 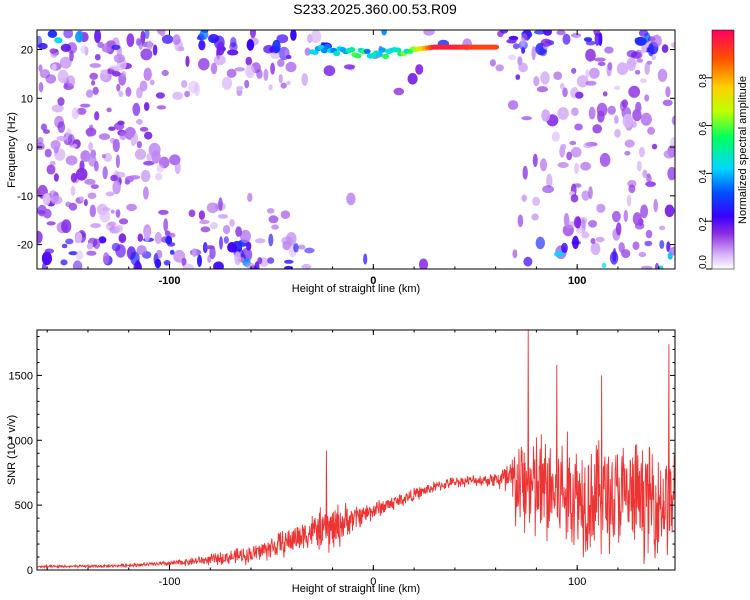 I want to click on spectrogram-xlabel: Height of straight line (km), so click(x=356, y=289).